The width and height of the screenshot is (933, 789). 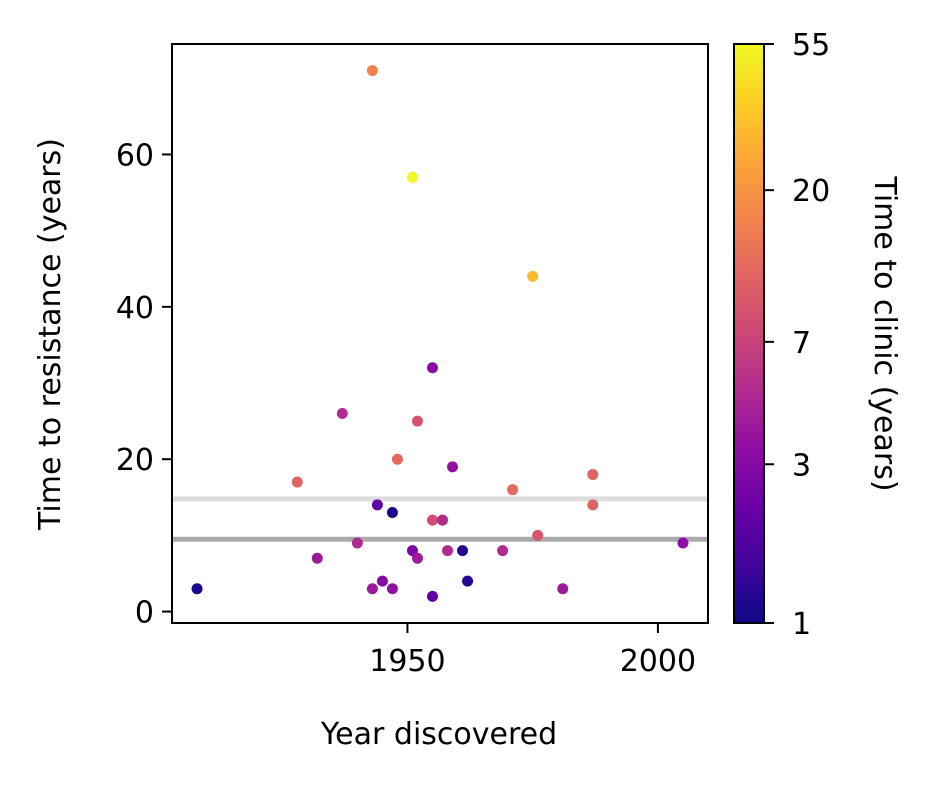 I want to click on x-tick-label: 1950, so click(x=407, y=661).